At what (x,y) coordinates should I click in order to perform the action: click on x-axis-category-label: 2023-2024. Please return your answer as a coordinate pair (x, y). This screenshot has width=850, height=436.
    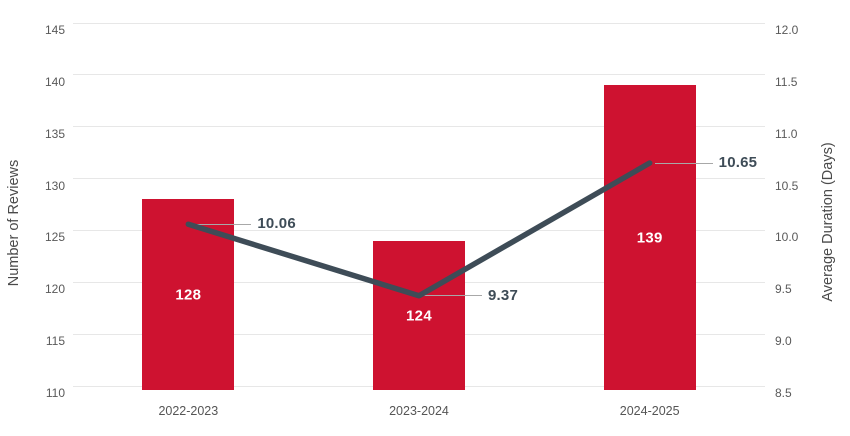
    Looking at the image, I should click on (419, 411).